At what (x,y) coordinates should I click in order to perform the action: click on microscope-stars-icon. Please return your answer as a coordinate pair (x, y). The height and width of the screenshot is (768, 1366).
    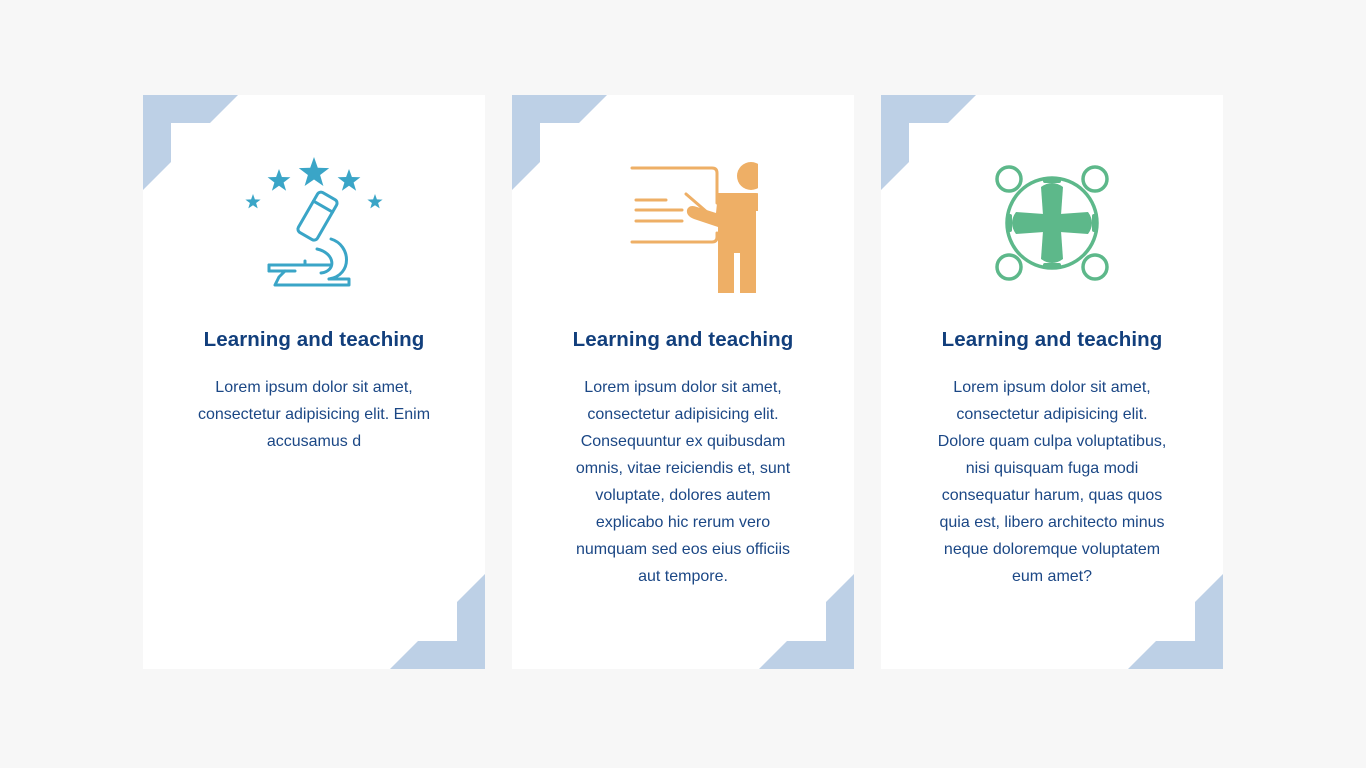
    Looking at the image, I should click on (314, 222).